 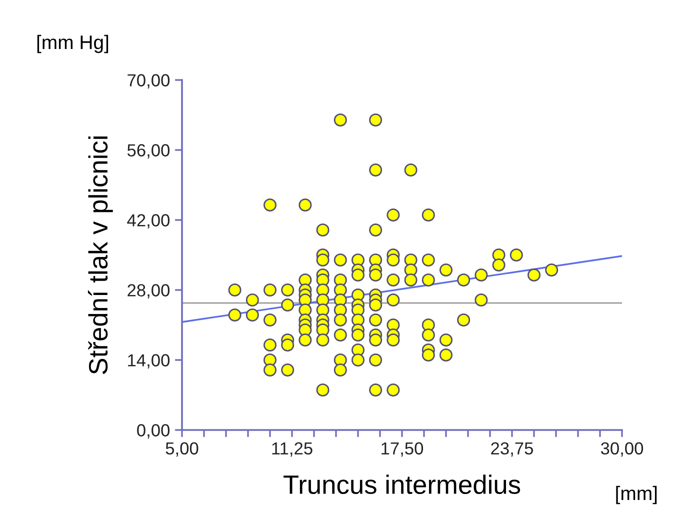 What do you see at coordinates (182, 449) in the screenshot?
I see `x-tick-label: 5,00` at bounding box center [182, 449].